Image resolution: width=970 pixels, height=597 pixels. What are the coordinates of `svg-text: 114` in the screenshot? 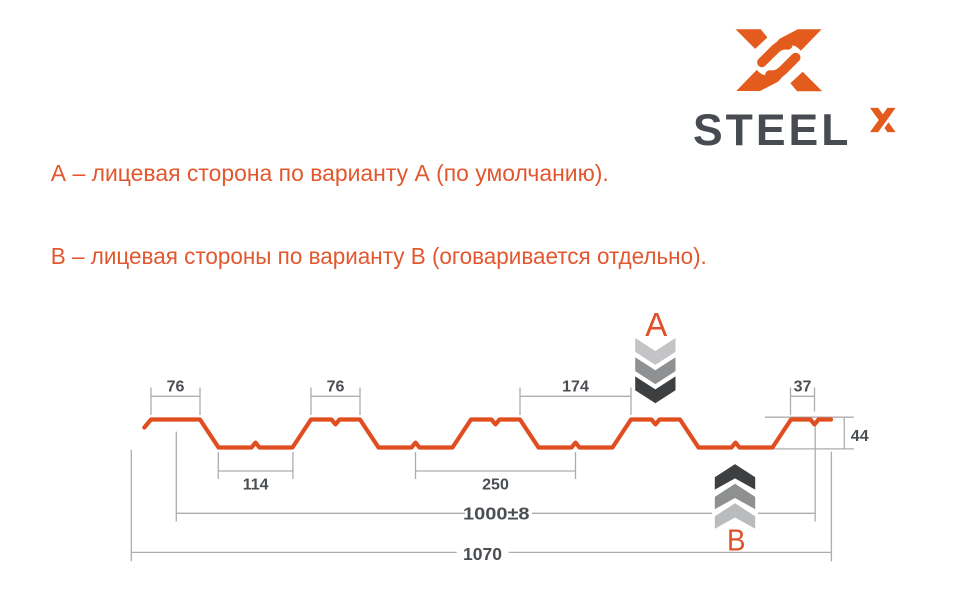 It's located at (256, 484).